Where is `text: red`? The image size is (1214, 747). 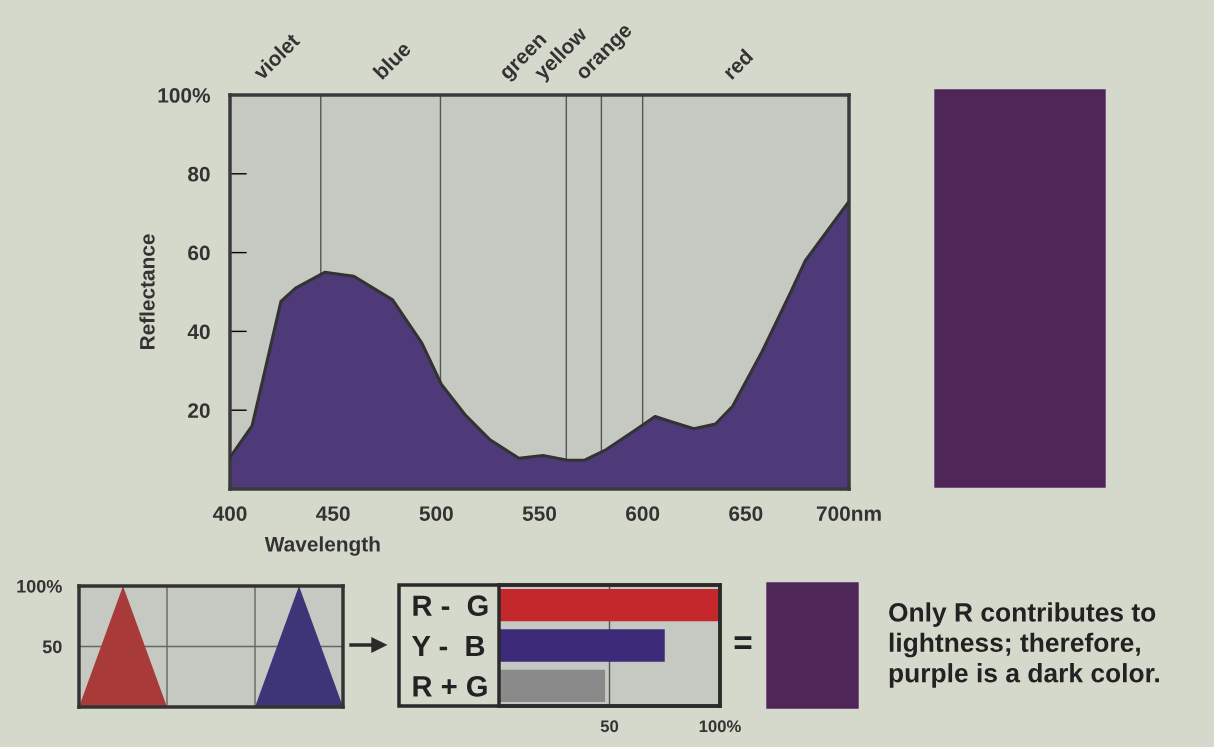 text: red is located at coordinates (737, 64).